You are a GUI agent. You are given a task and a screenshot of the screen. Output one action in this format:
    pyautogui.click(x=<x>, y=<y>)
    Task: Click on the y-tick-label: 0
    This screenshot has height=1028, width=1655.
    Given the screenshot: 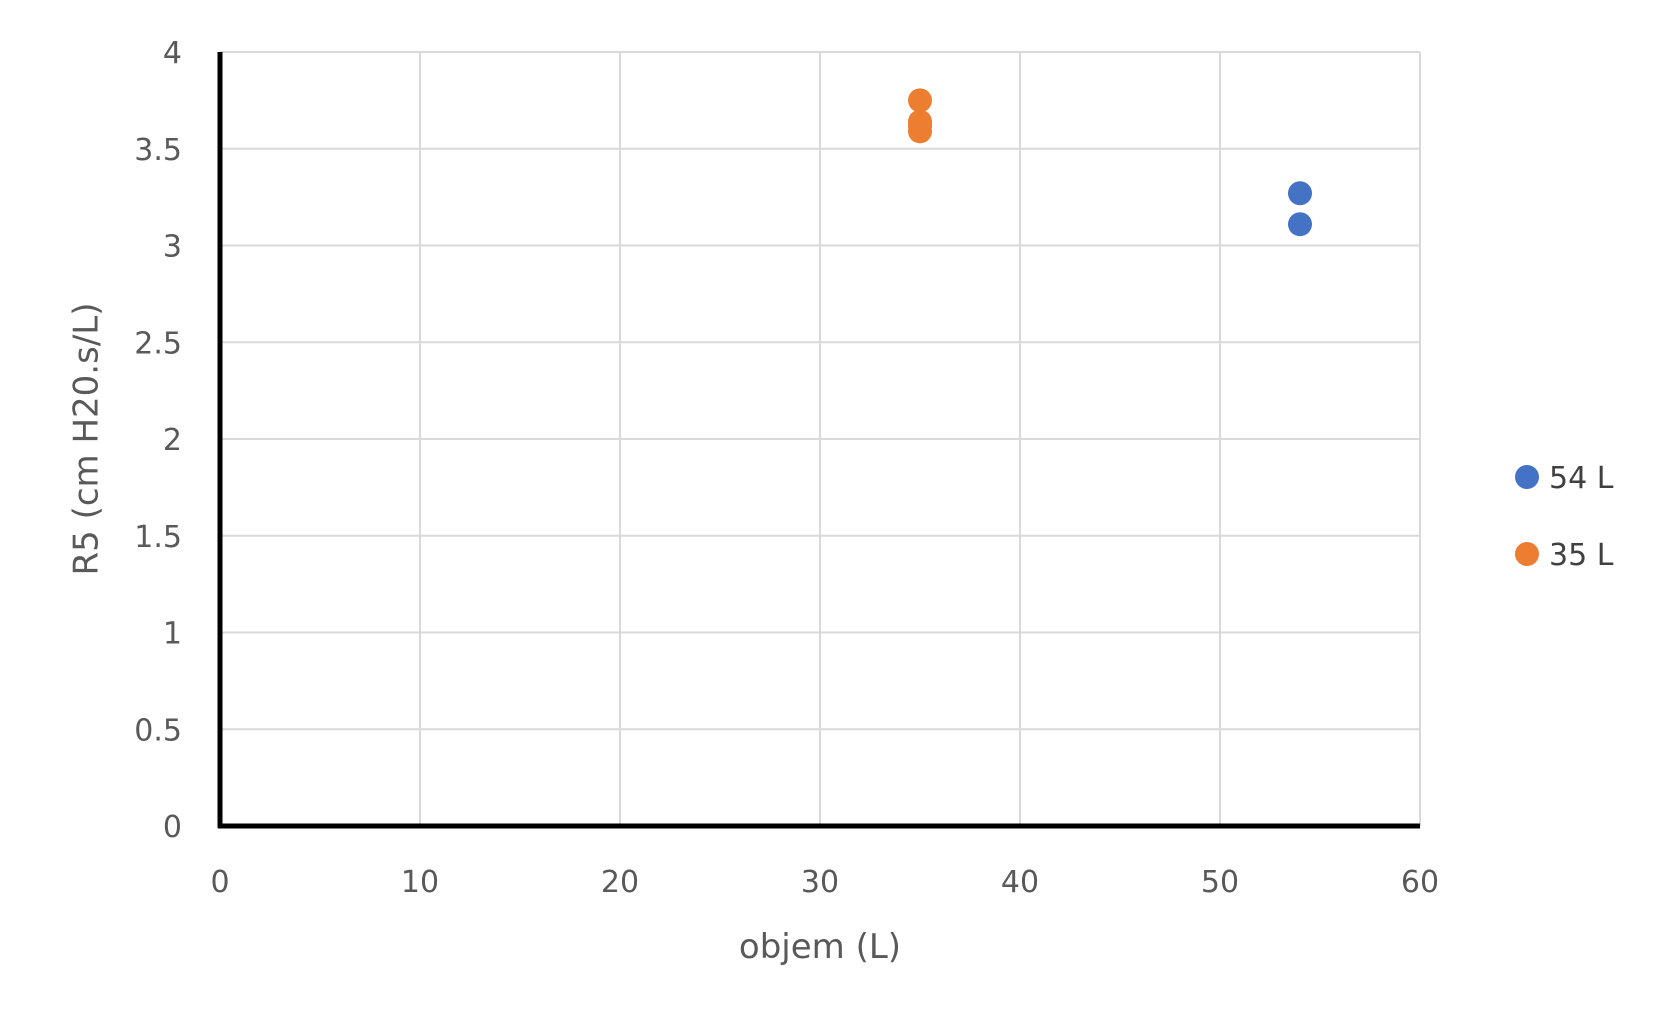 What is the action you would take?
    pyautogui.click(x=172, y=827)
    